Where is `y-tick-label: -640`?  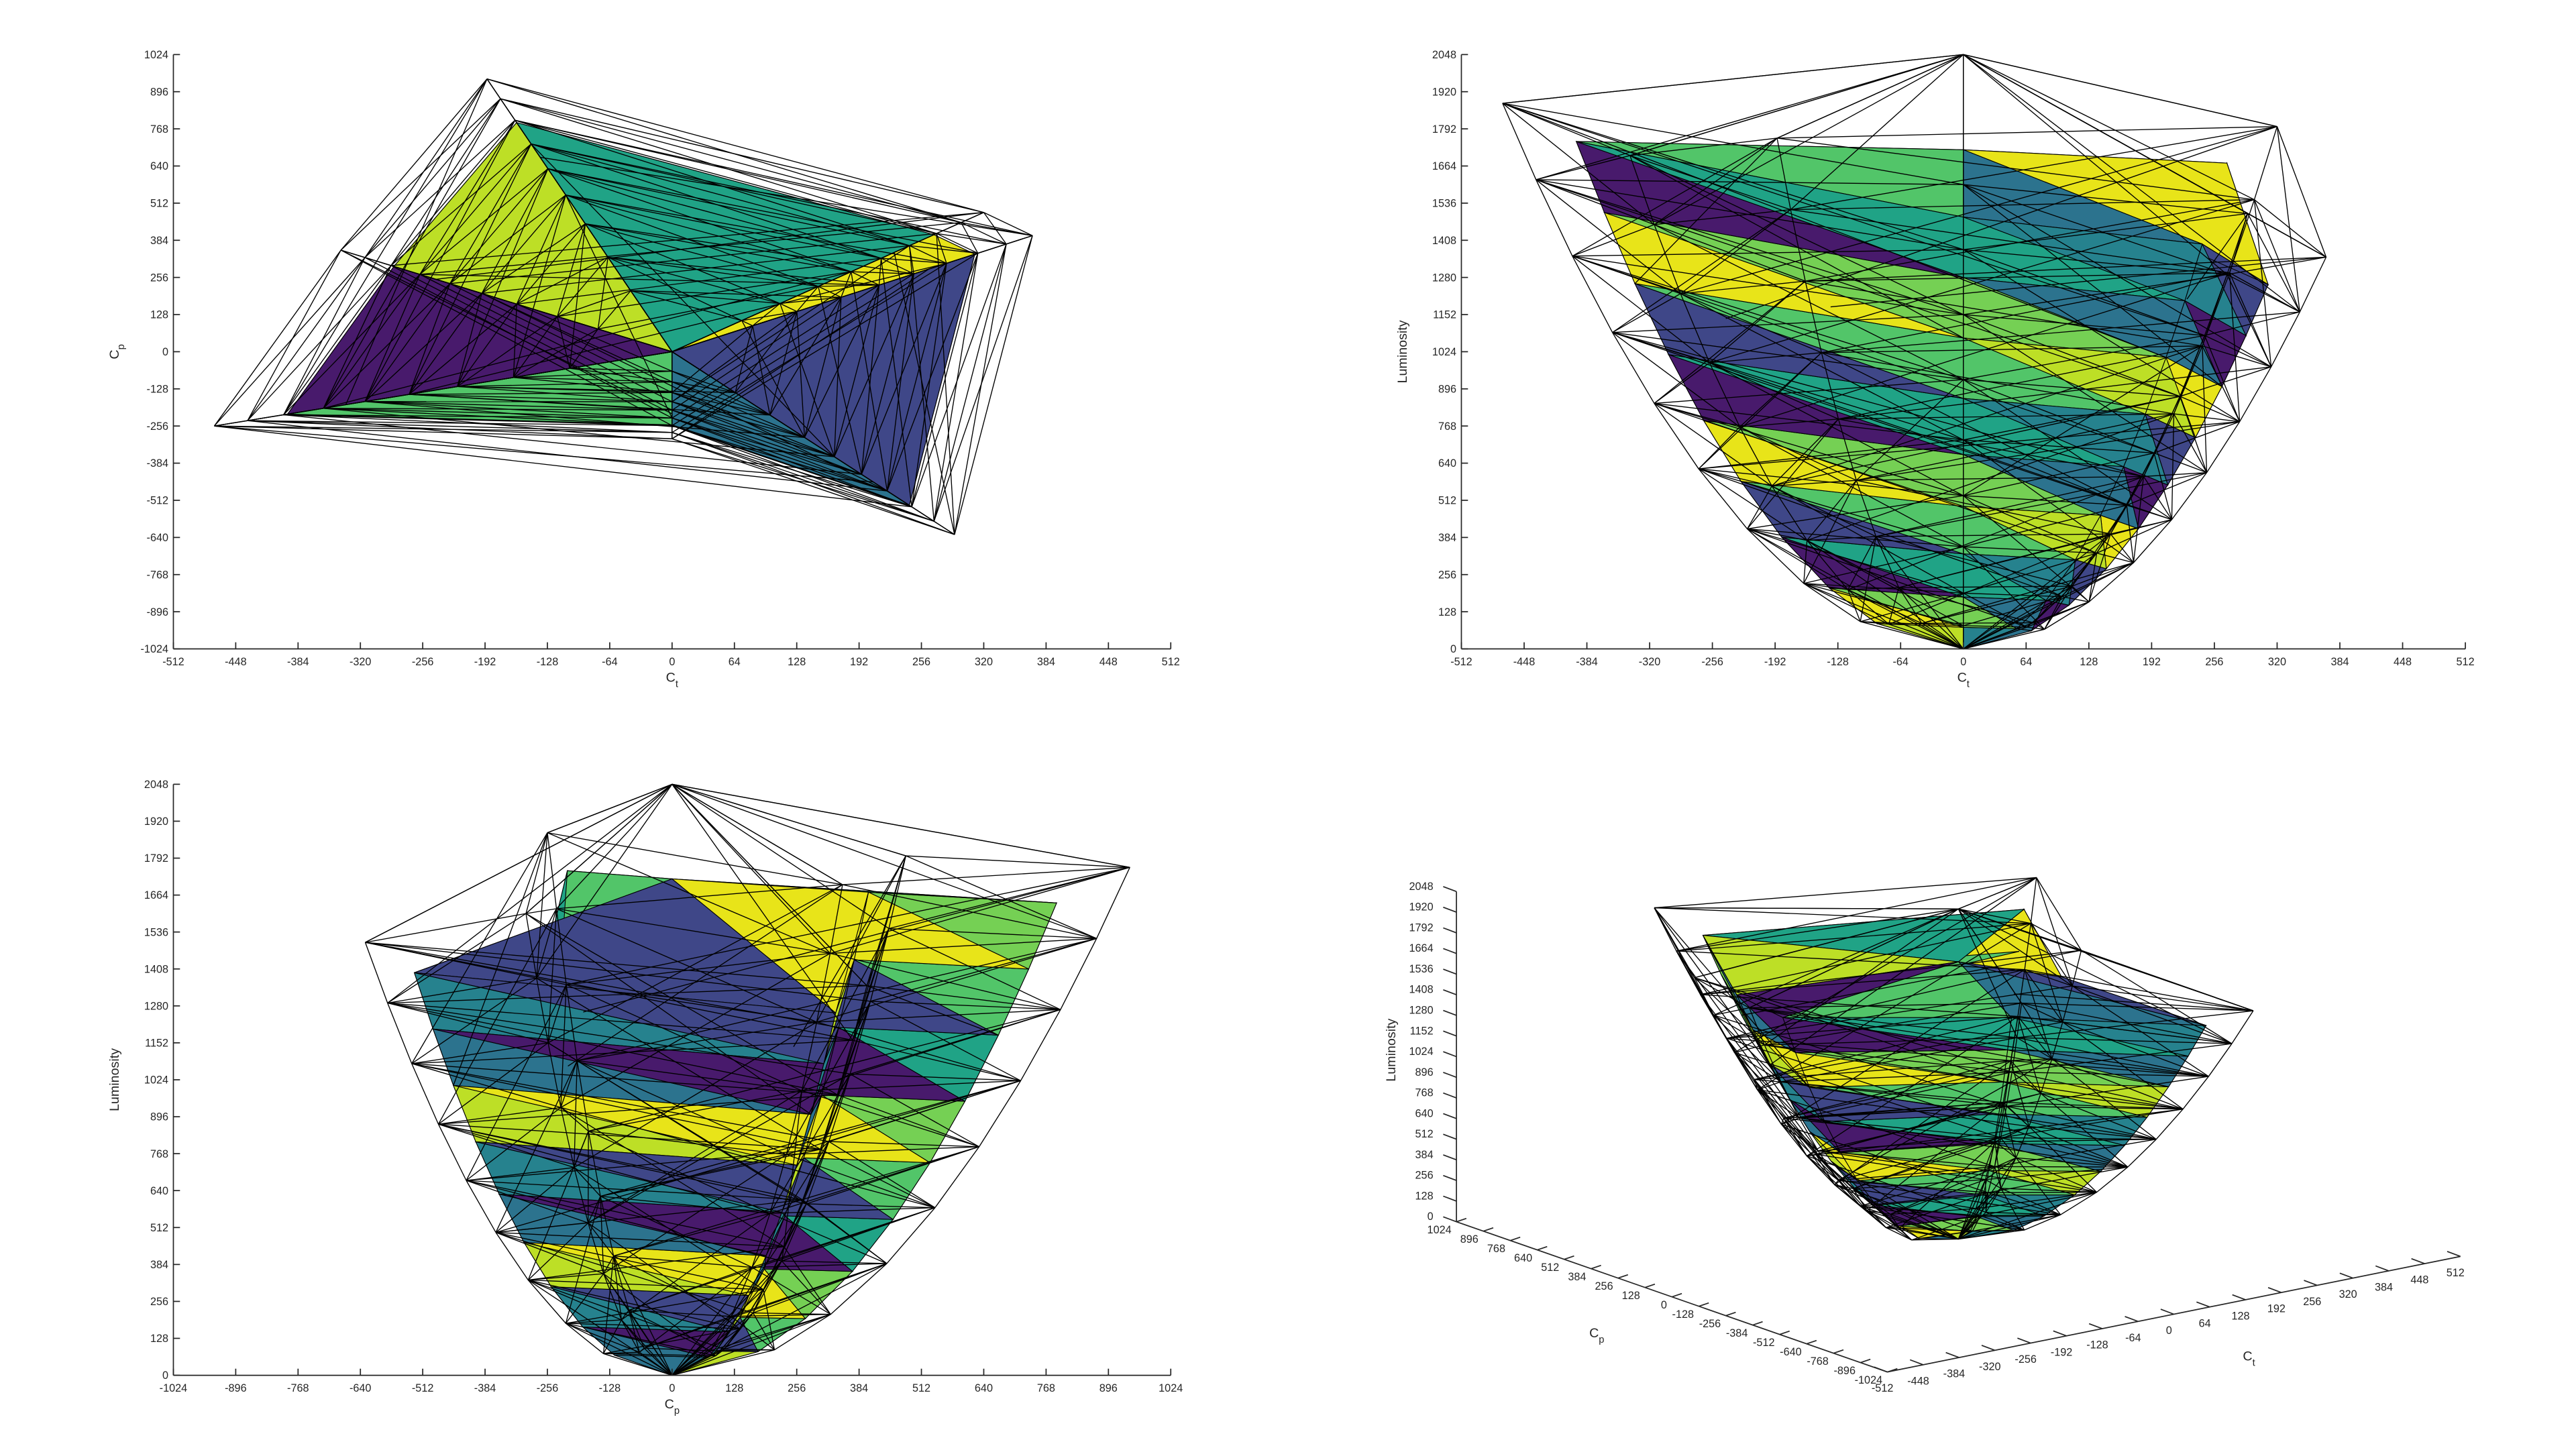 y-tick-label: -640 is located at coordinates (158, 538).